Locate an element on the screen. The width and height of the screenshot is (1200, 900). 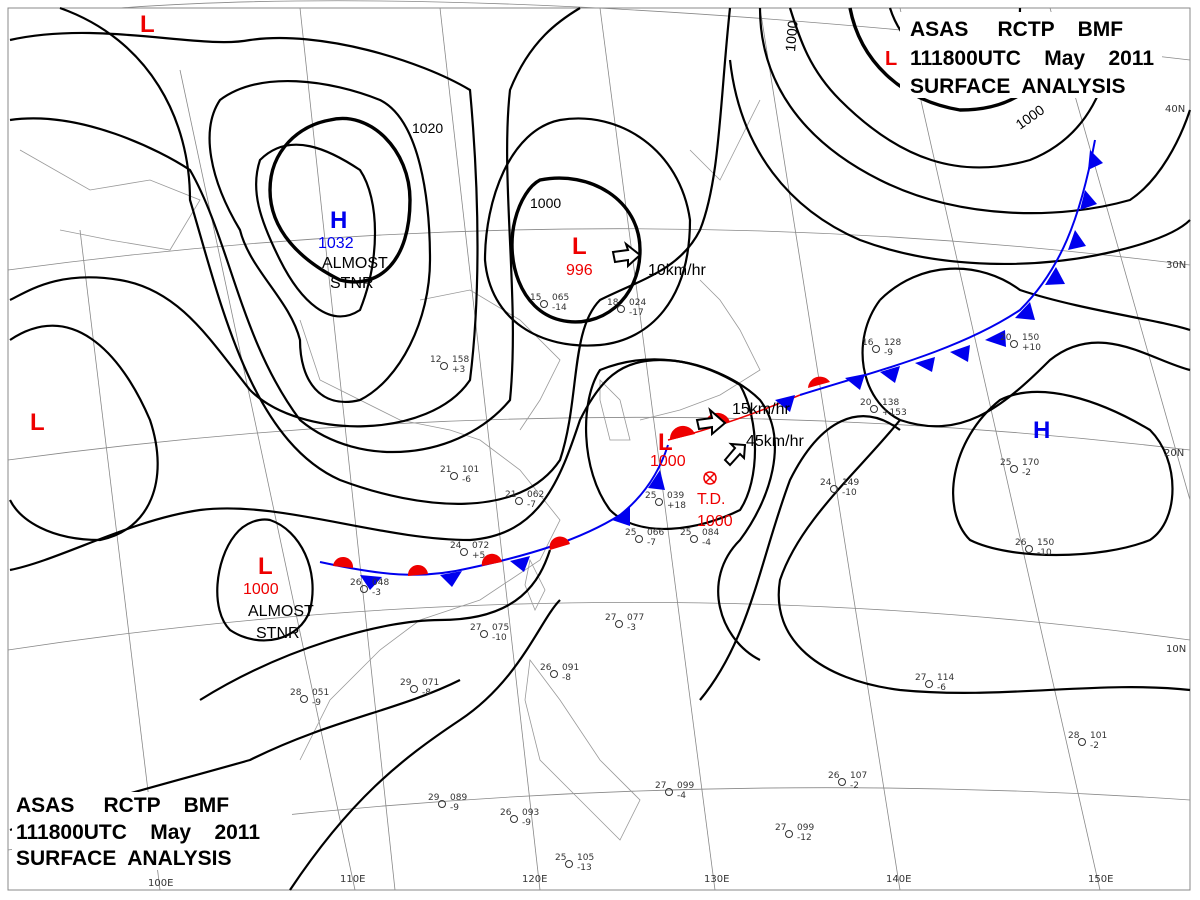
lon-label: 150E is located at coordinates (1100, 879).